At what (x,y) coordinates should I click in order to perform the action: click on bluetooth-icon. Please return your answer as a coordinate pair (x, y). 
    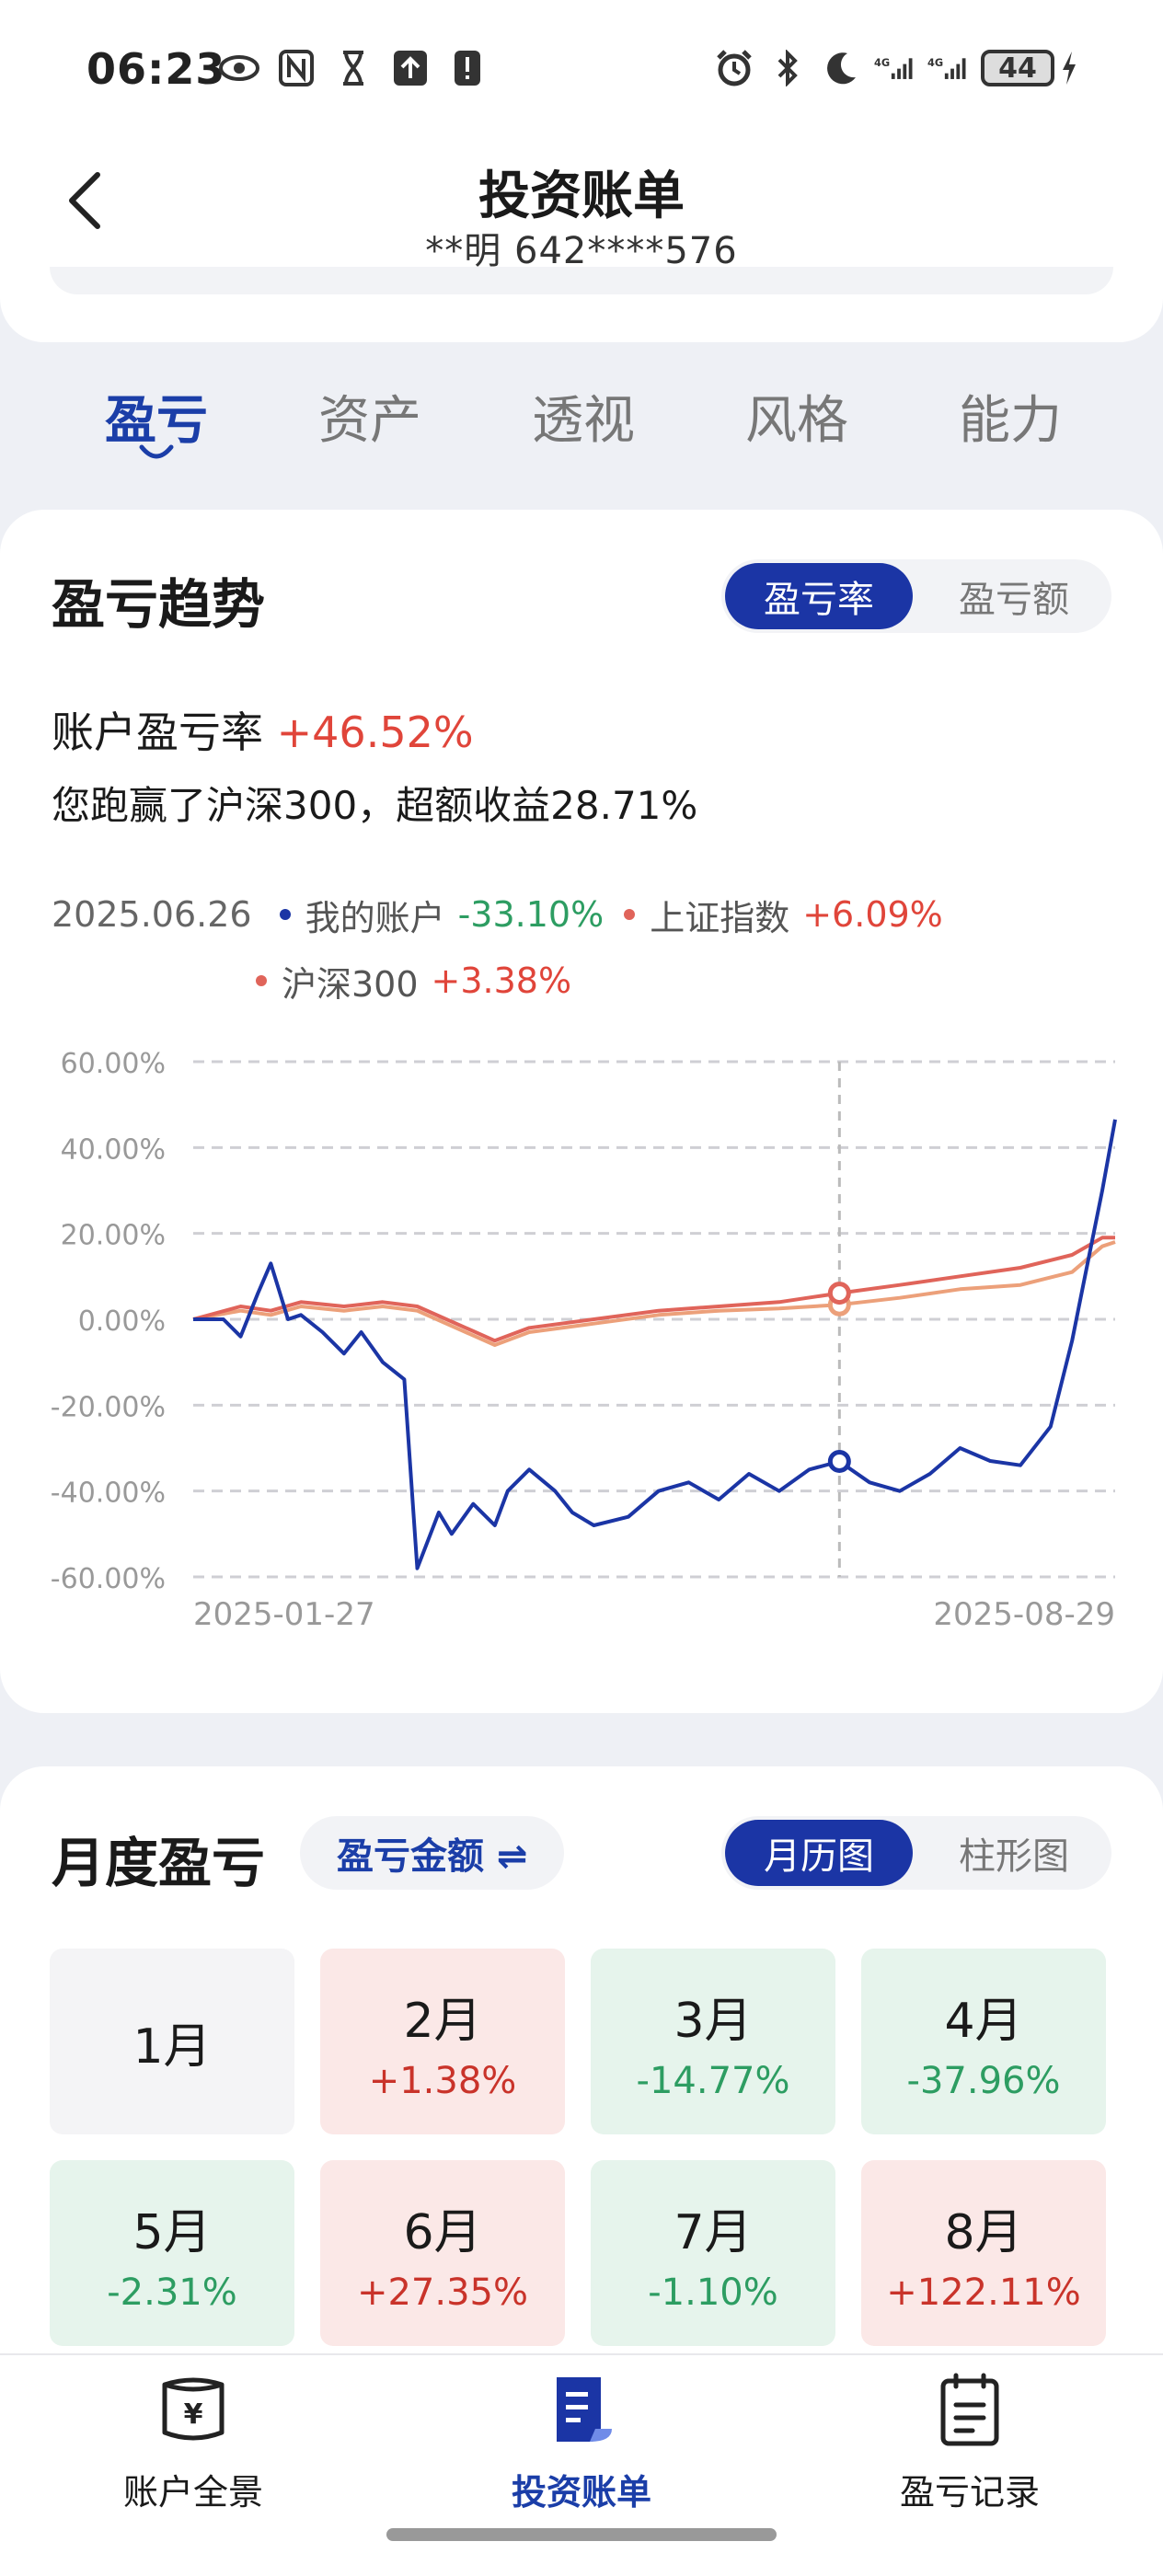
    Looking at the image, I should click on (788, 68).